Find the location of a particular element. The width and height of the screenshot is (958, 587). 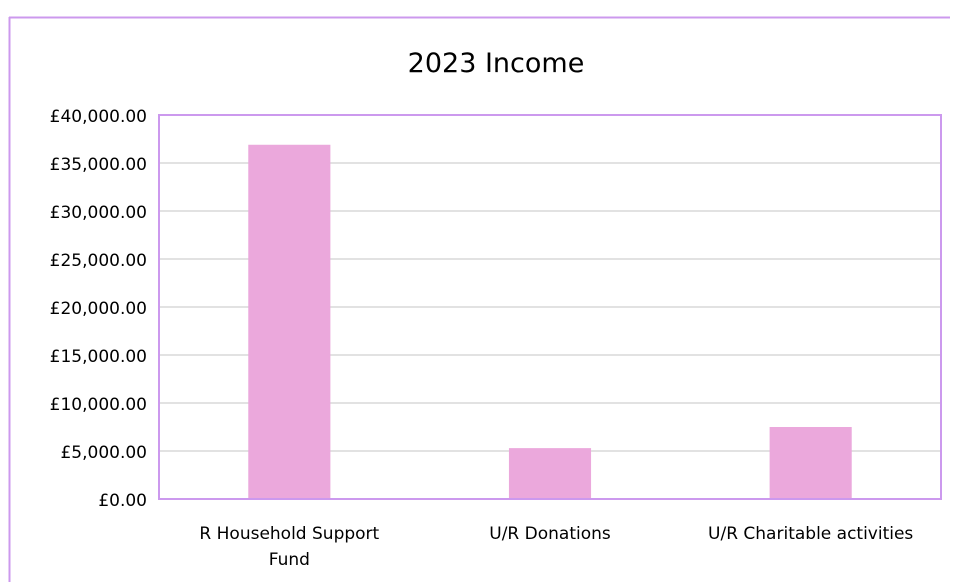

x-category-label: Fund is located at coordinates (289, 560).